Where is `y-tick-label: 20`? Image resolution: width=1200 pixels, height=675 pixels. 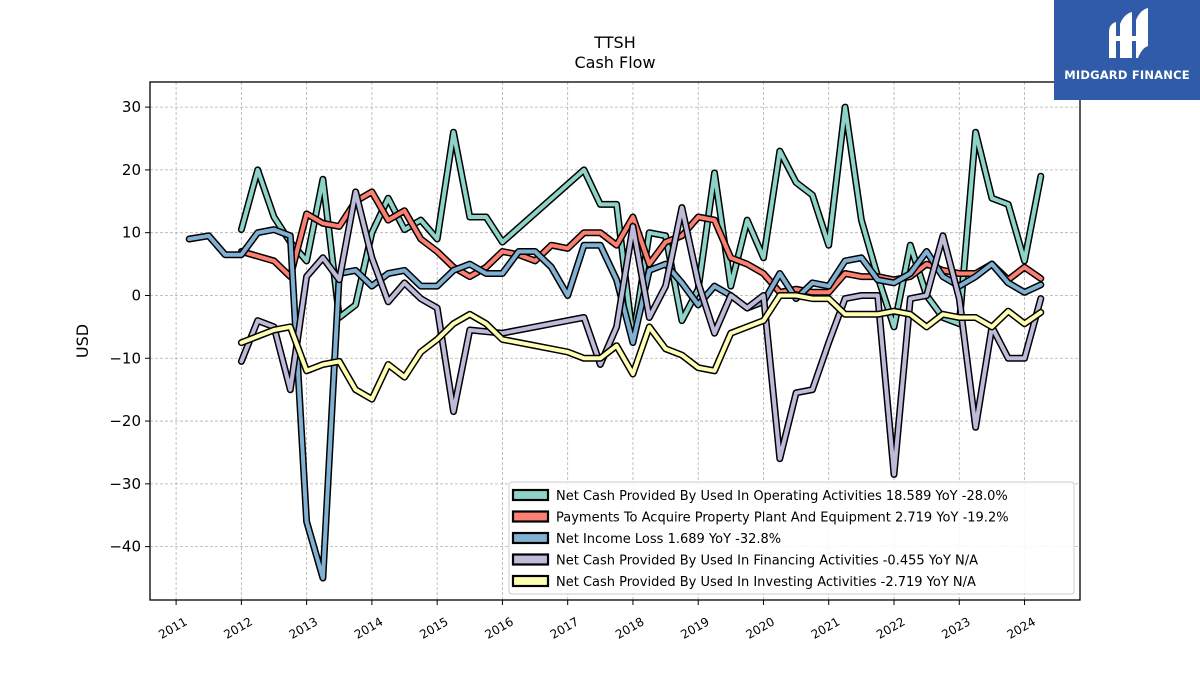
y-tick-label: 20 is located at coordinates (131, 170).